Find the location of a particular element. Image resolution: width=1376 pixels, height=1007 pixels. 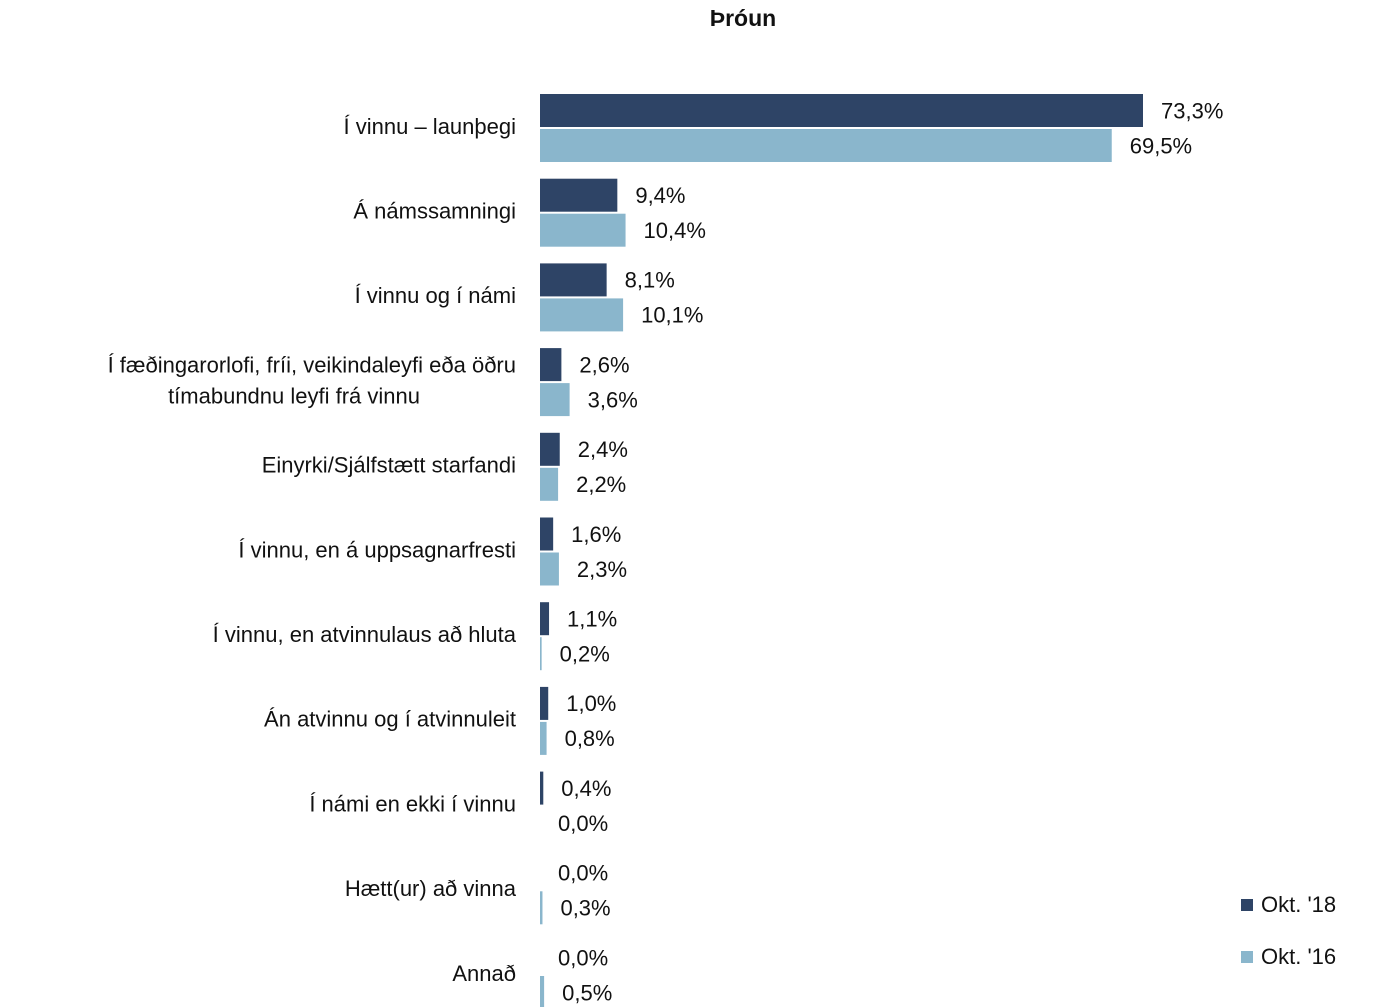

value-label: 10,4% is located at coordinates (675, 230).